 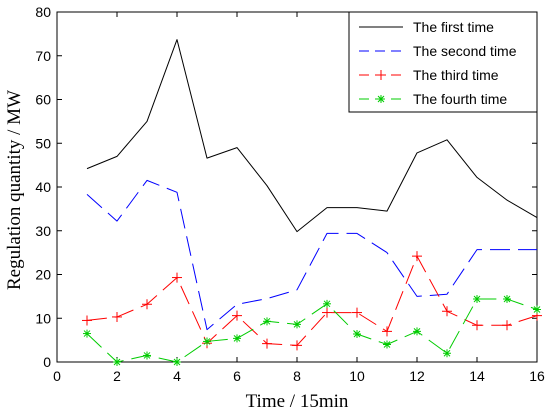 I want to click on legend-item: The first time, so click(x=426, y=27).